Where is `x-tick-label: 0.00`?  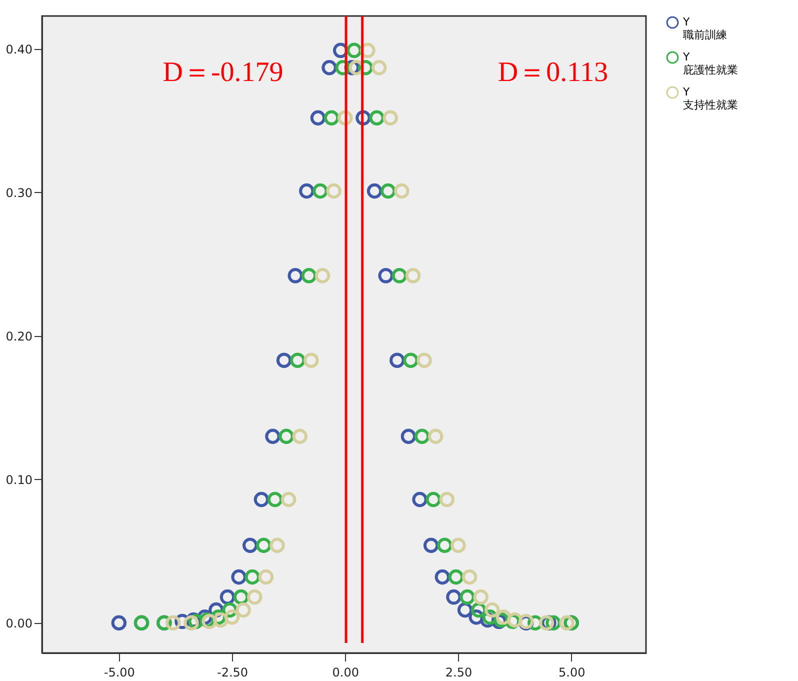
x-tick-label: 0.00 is located at coordinates (345, 673).